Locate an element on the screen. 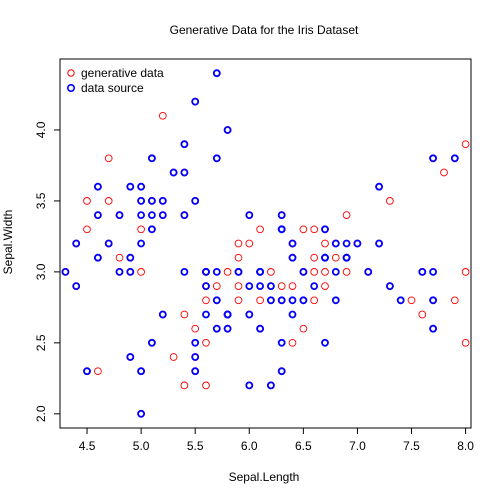  y-tick-label: 2.0 is located at coordinates (41, 413).